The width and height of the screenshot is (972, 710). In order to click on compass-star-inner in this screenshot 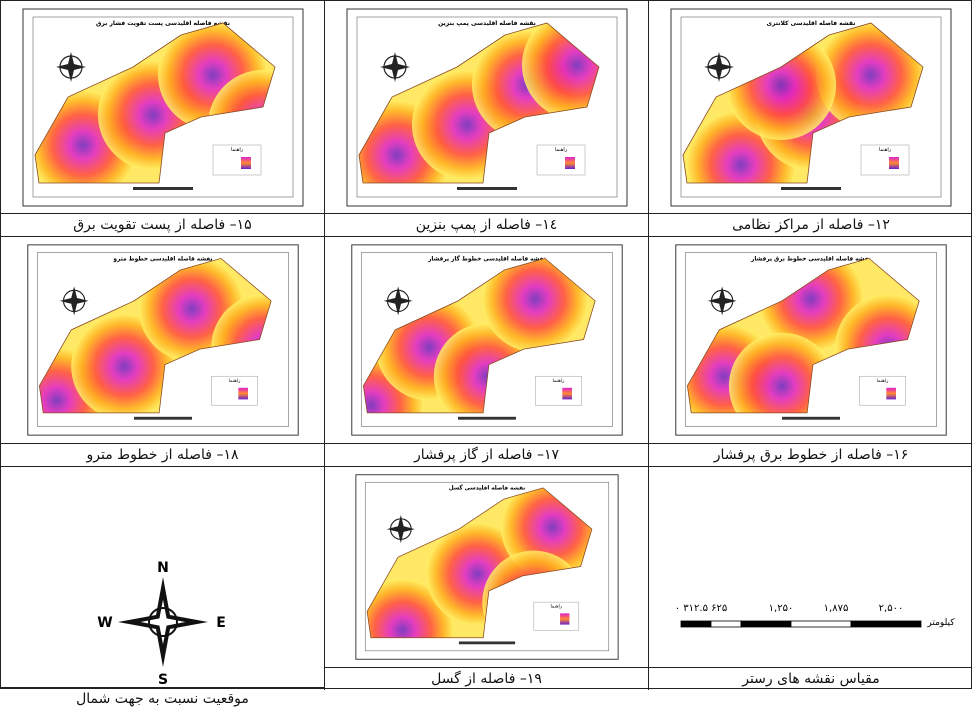, I will do `click(162, 622)`.